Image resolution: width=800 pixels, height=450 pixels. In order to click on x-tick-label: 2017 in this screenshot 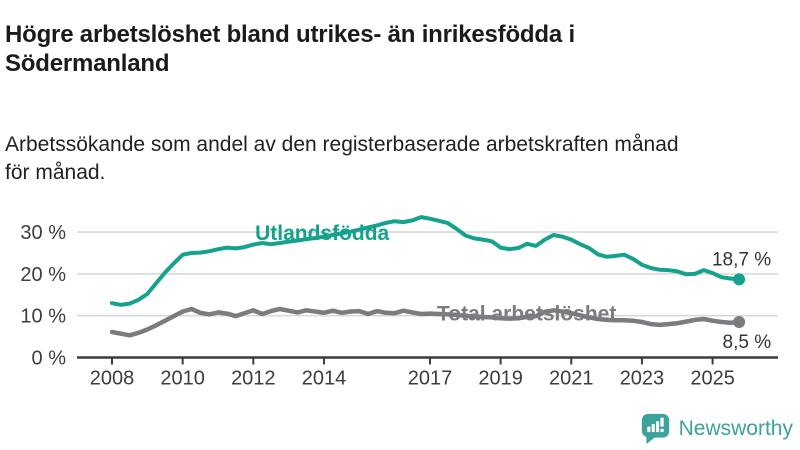, I will do `click(430, 379)`.